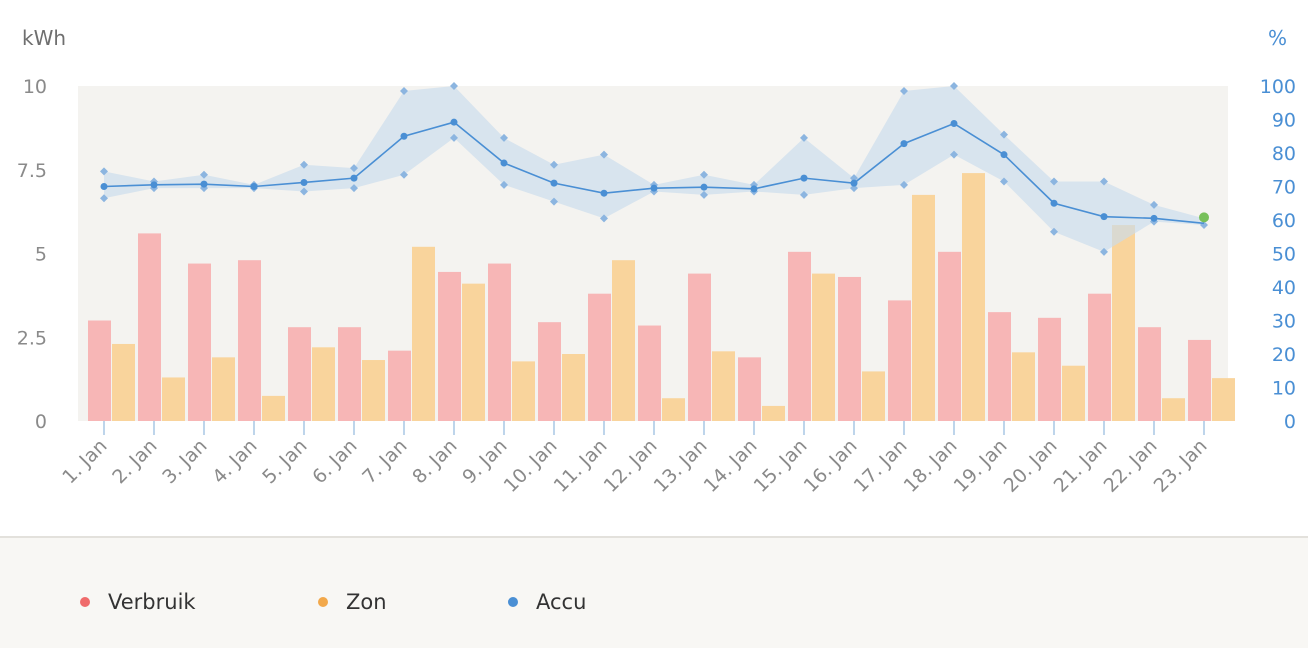  Describe the element at coordinates (513, 602) in the screenshot. I see `legend-dot-accu` at that location.